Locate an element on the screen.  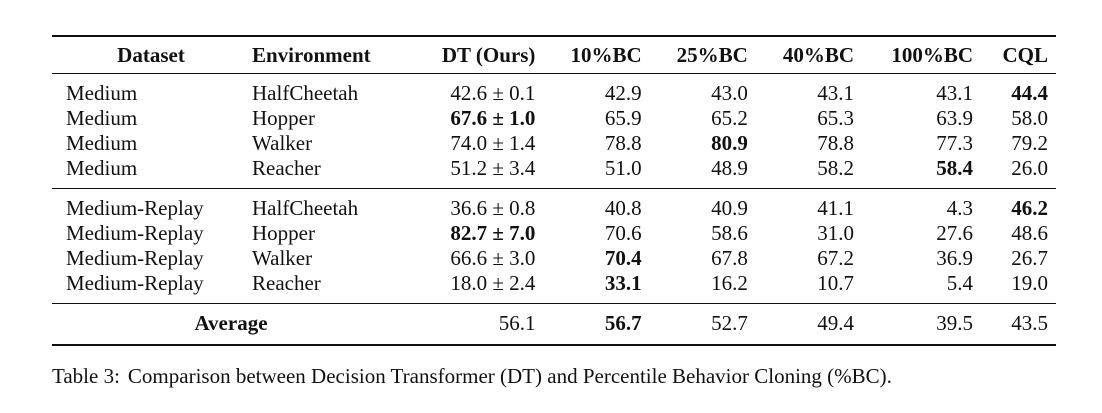
cell-value: 48.9 is located at coordinates (729, 168).